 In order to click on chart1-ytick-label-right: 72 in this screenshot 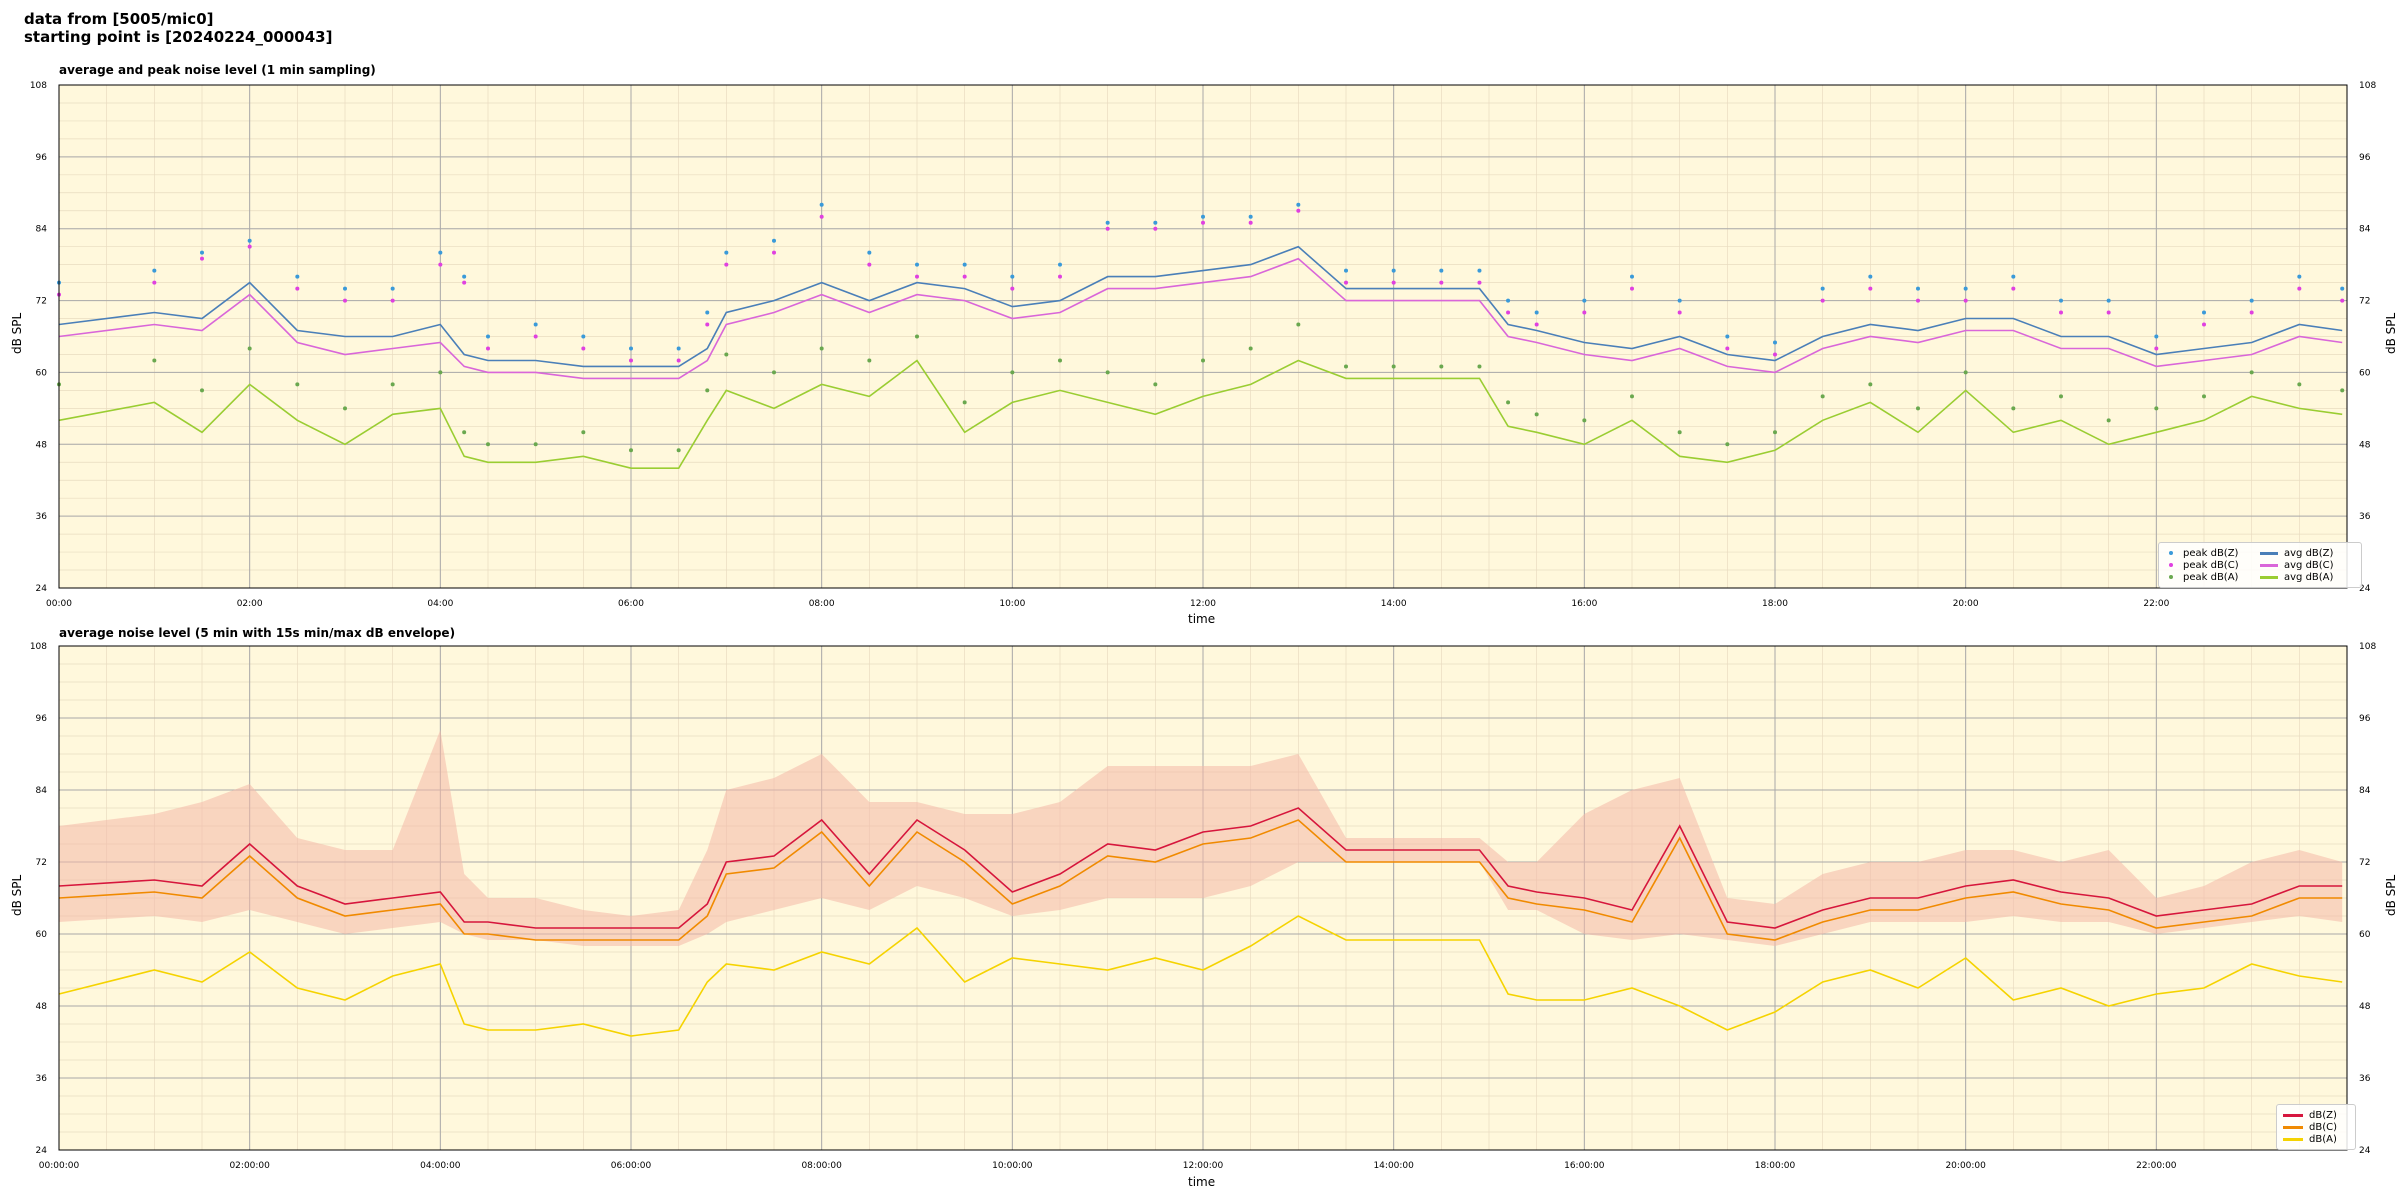, I will do `click(2364, 302)`.